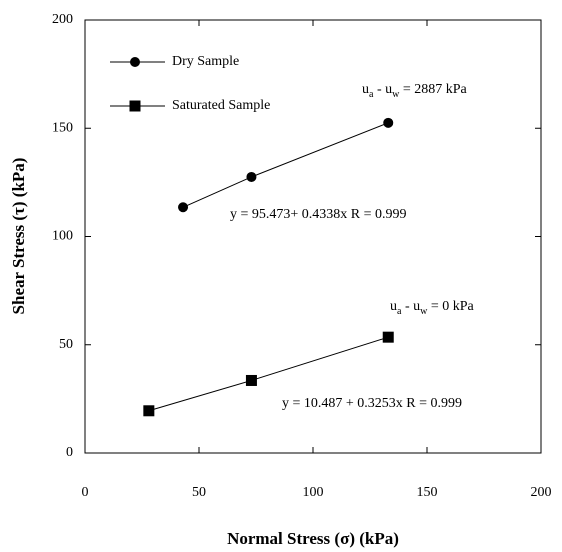 This screenshot has height=552, width=562. I want to click on annotation: ua - uw = 2887 kPa, so click(415, 91).